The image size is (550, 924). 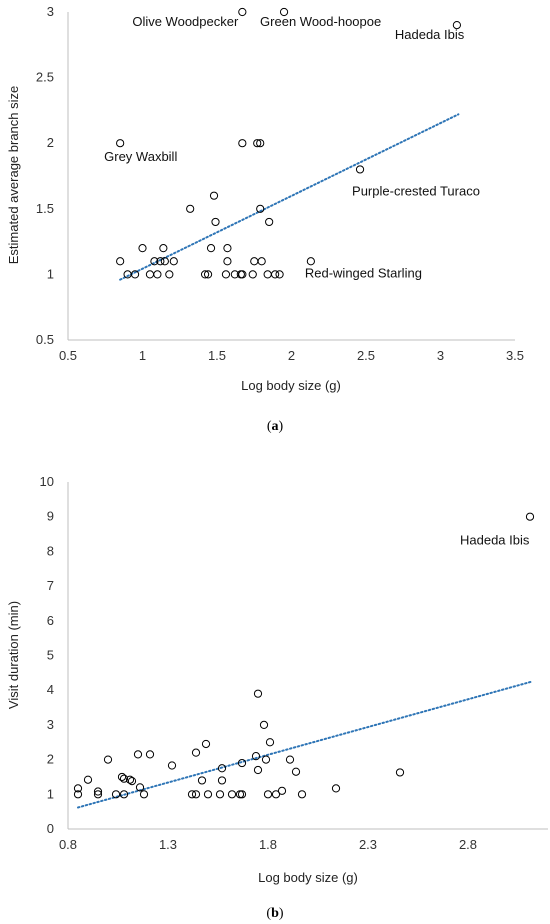 I want to click on chart-b-caption: (b), so click(x=274, y=913).